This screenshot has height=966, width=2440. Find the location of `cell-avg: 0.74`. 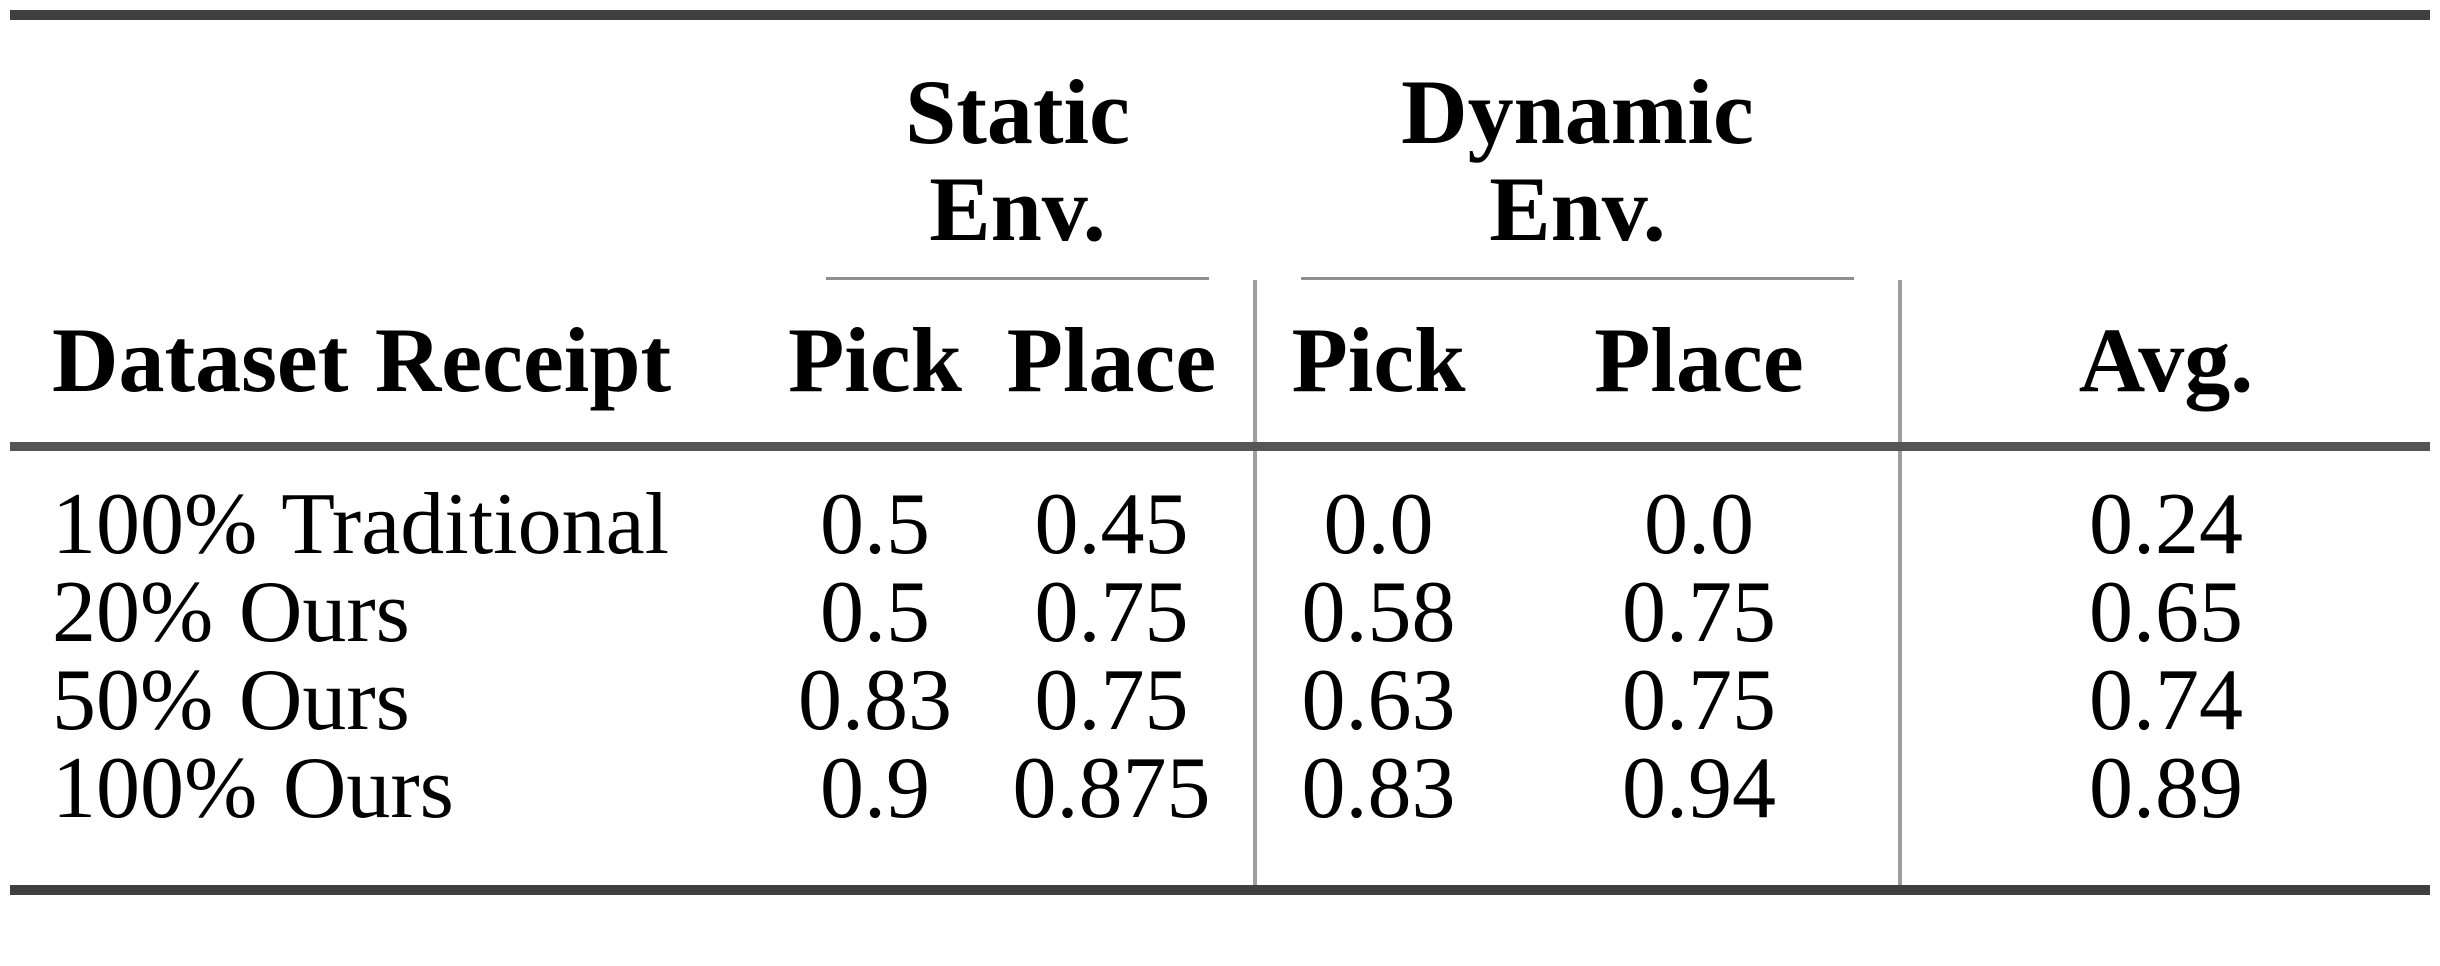

cell-avg: 0.74 is located at coordinates (2164, 701).